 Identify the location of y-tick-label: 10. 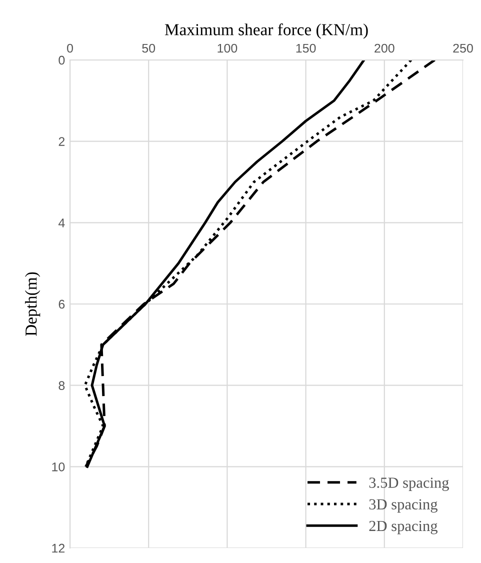
(58, 467).